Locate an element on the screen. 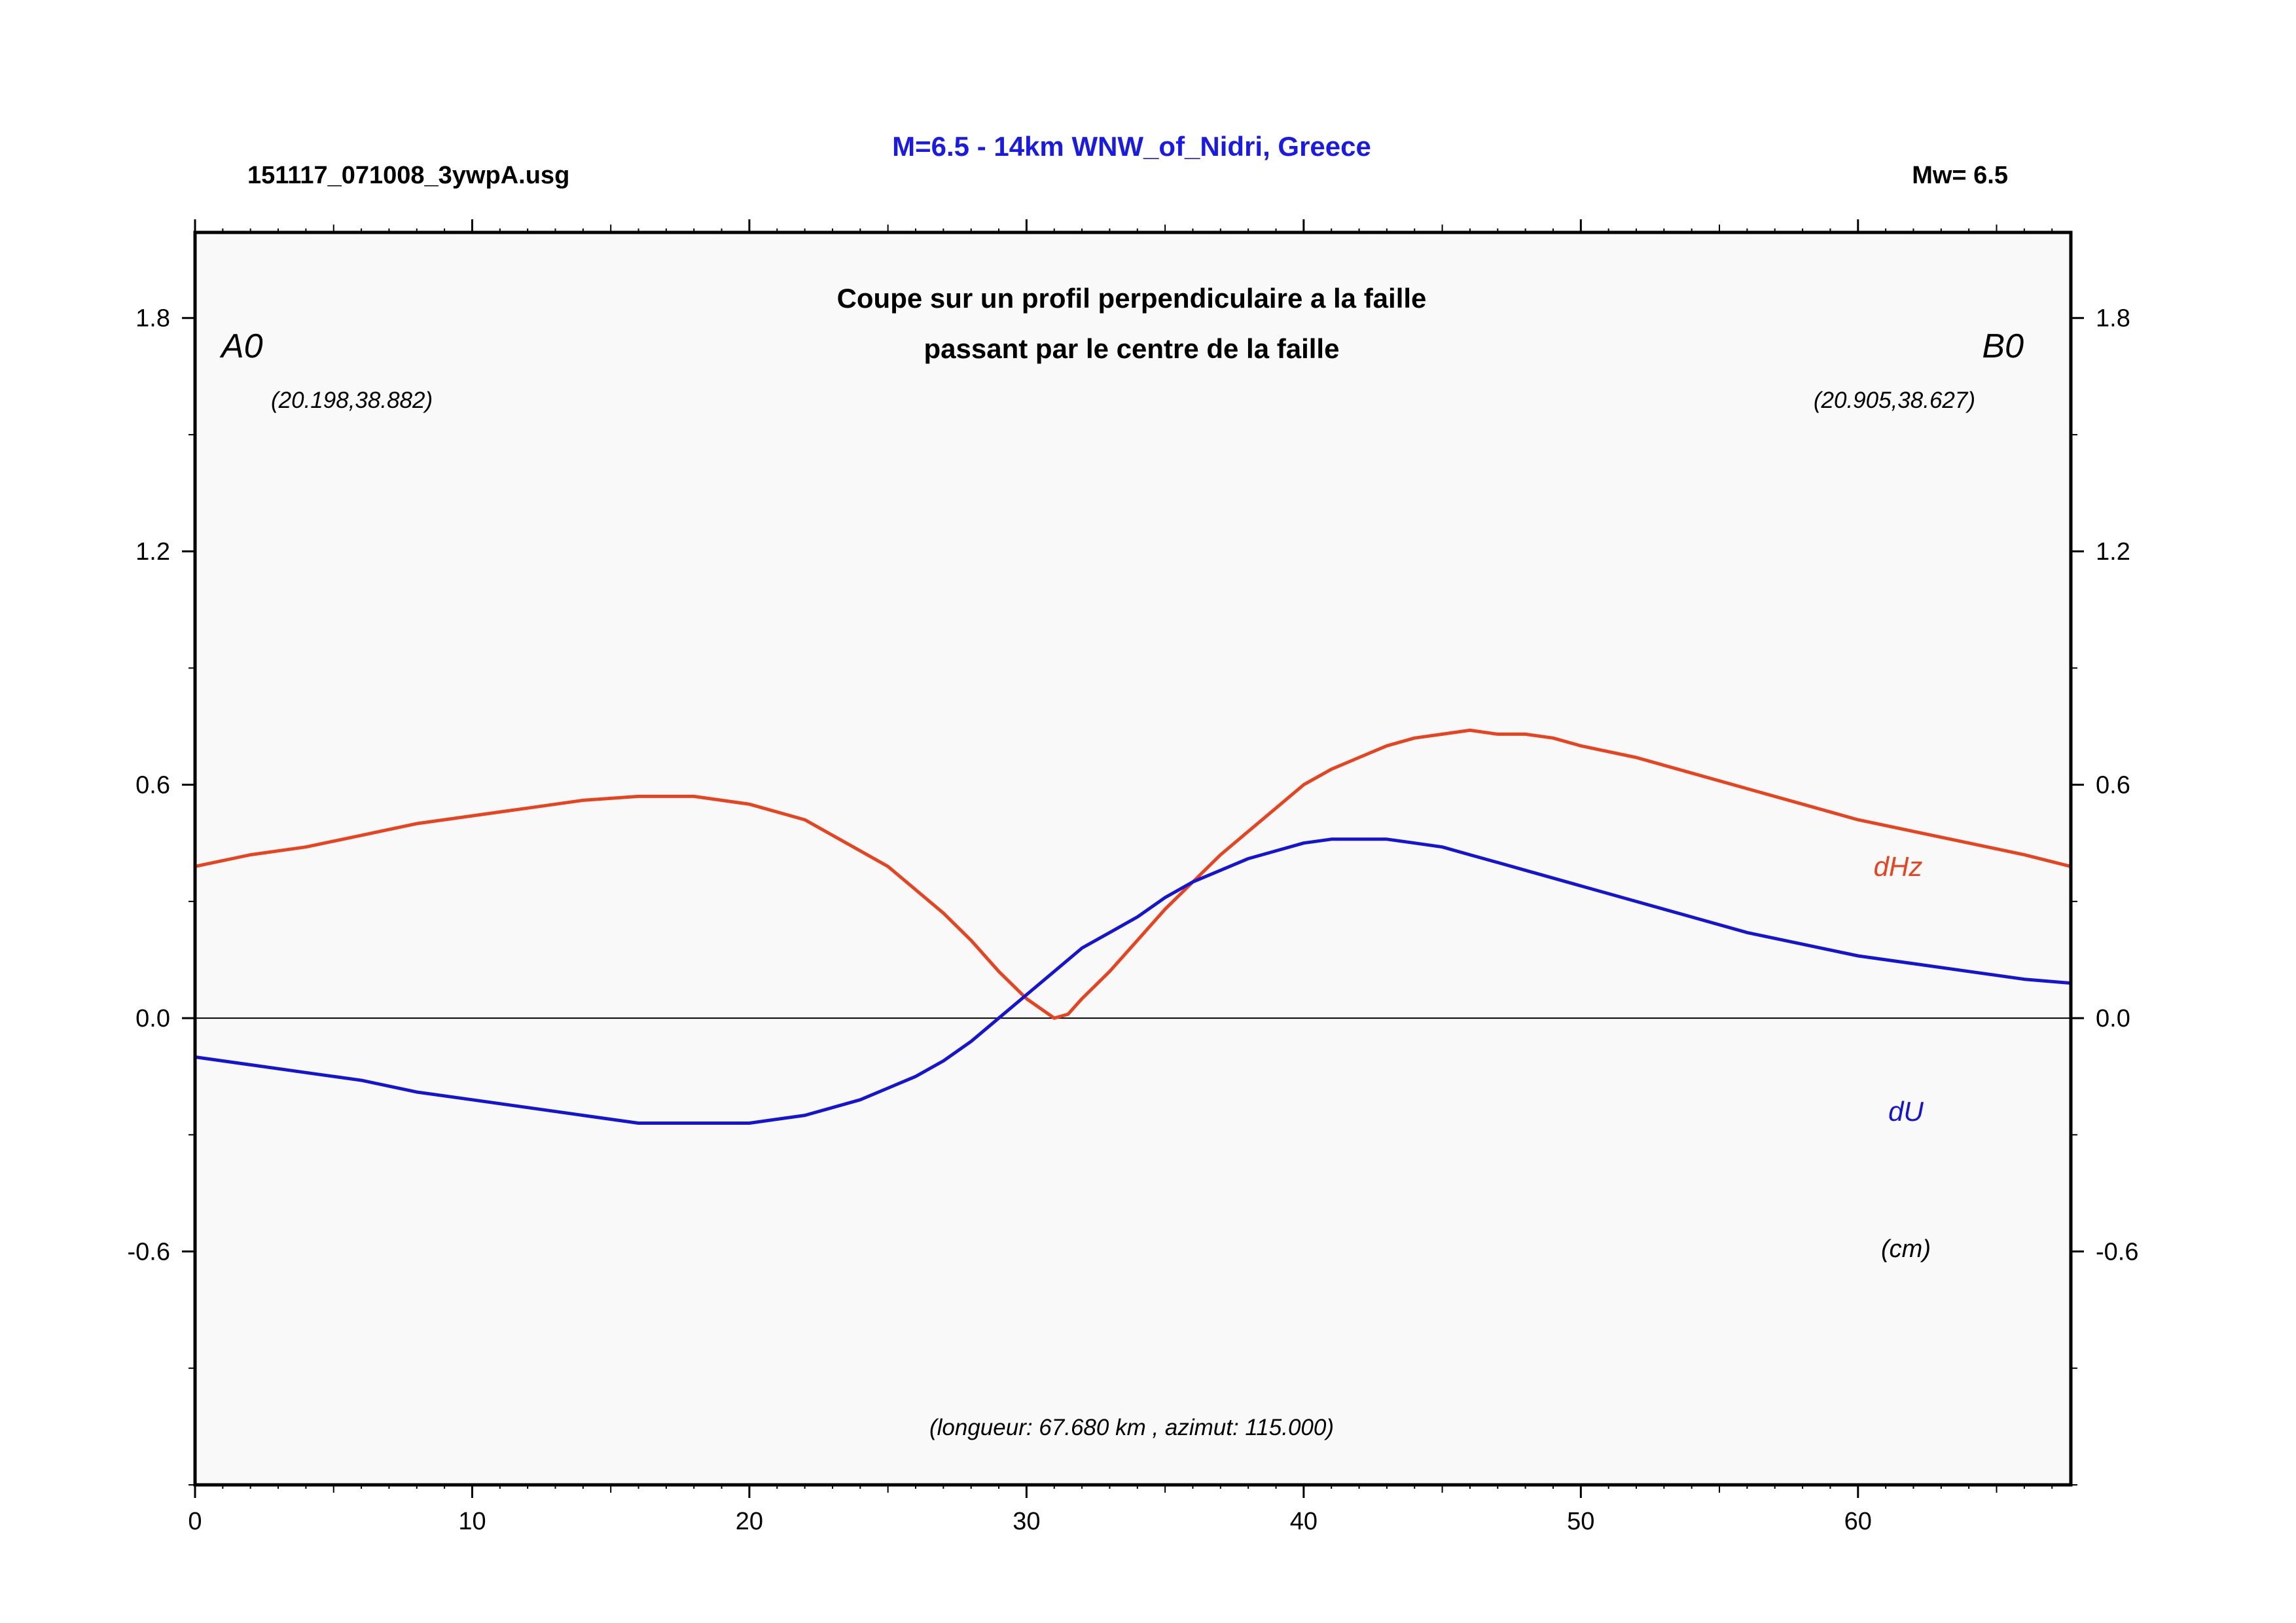  y-tick-label-right: 1.8 is located at coordinates (2113, 319).